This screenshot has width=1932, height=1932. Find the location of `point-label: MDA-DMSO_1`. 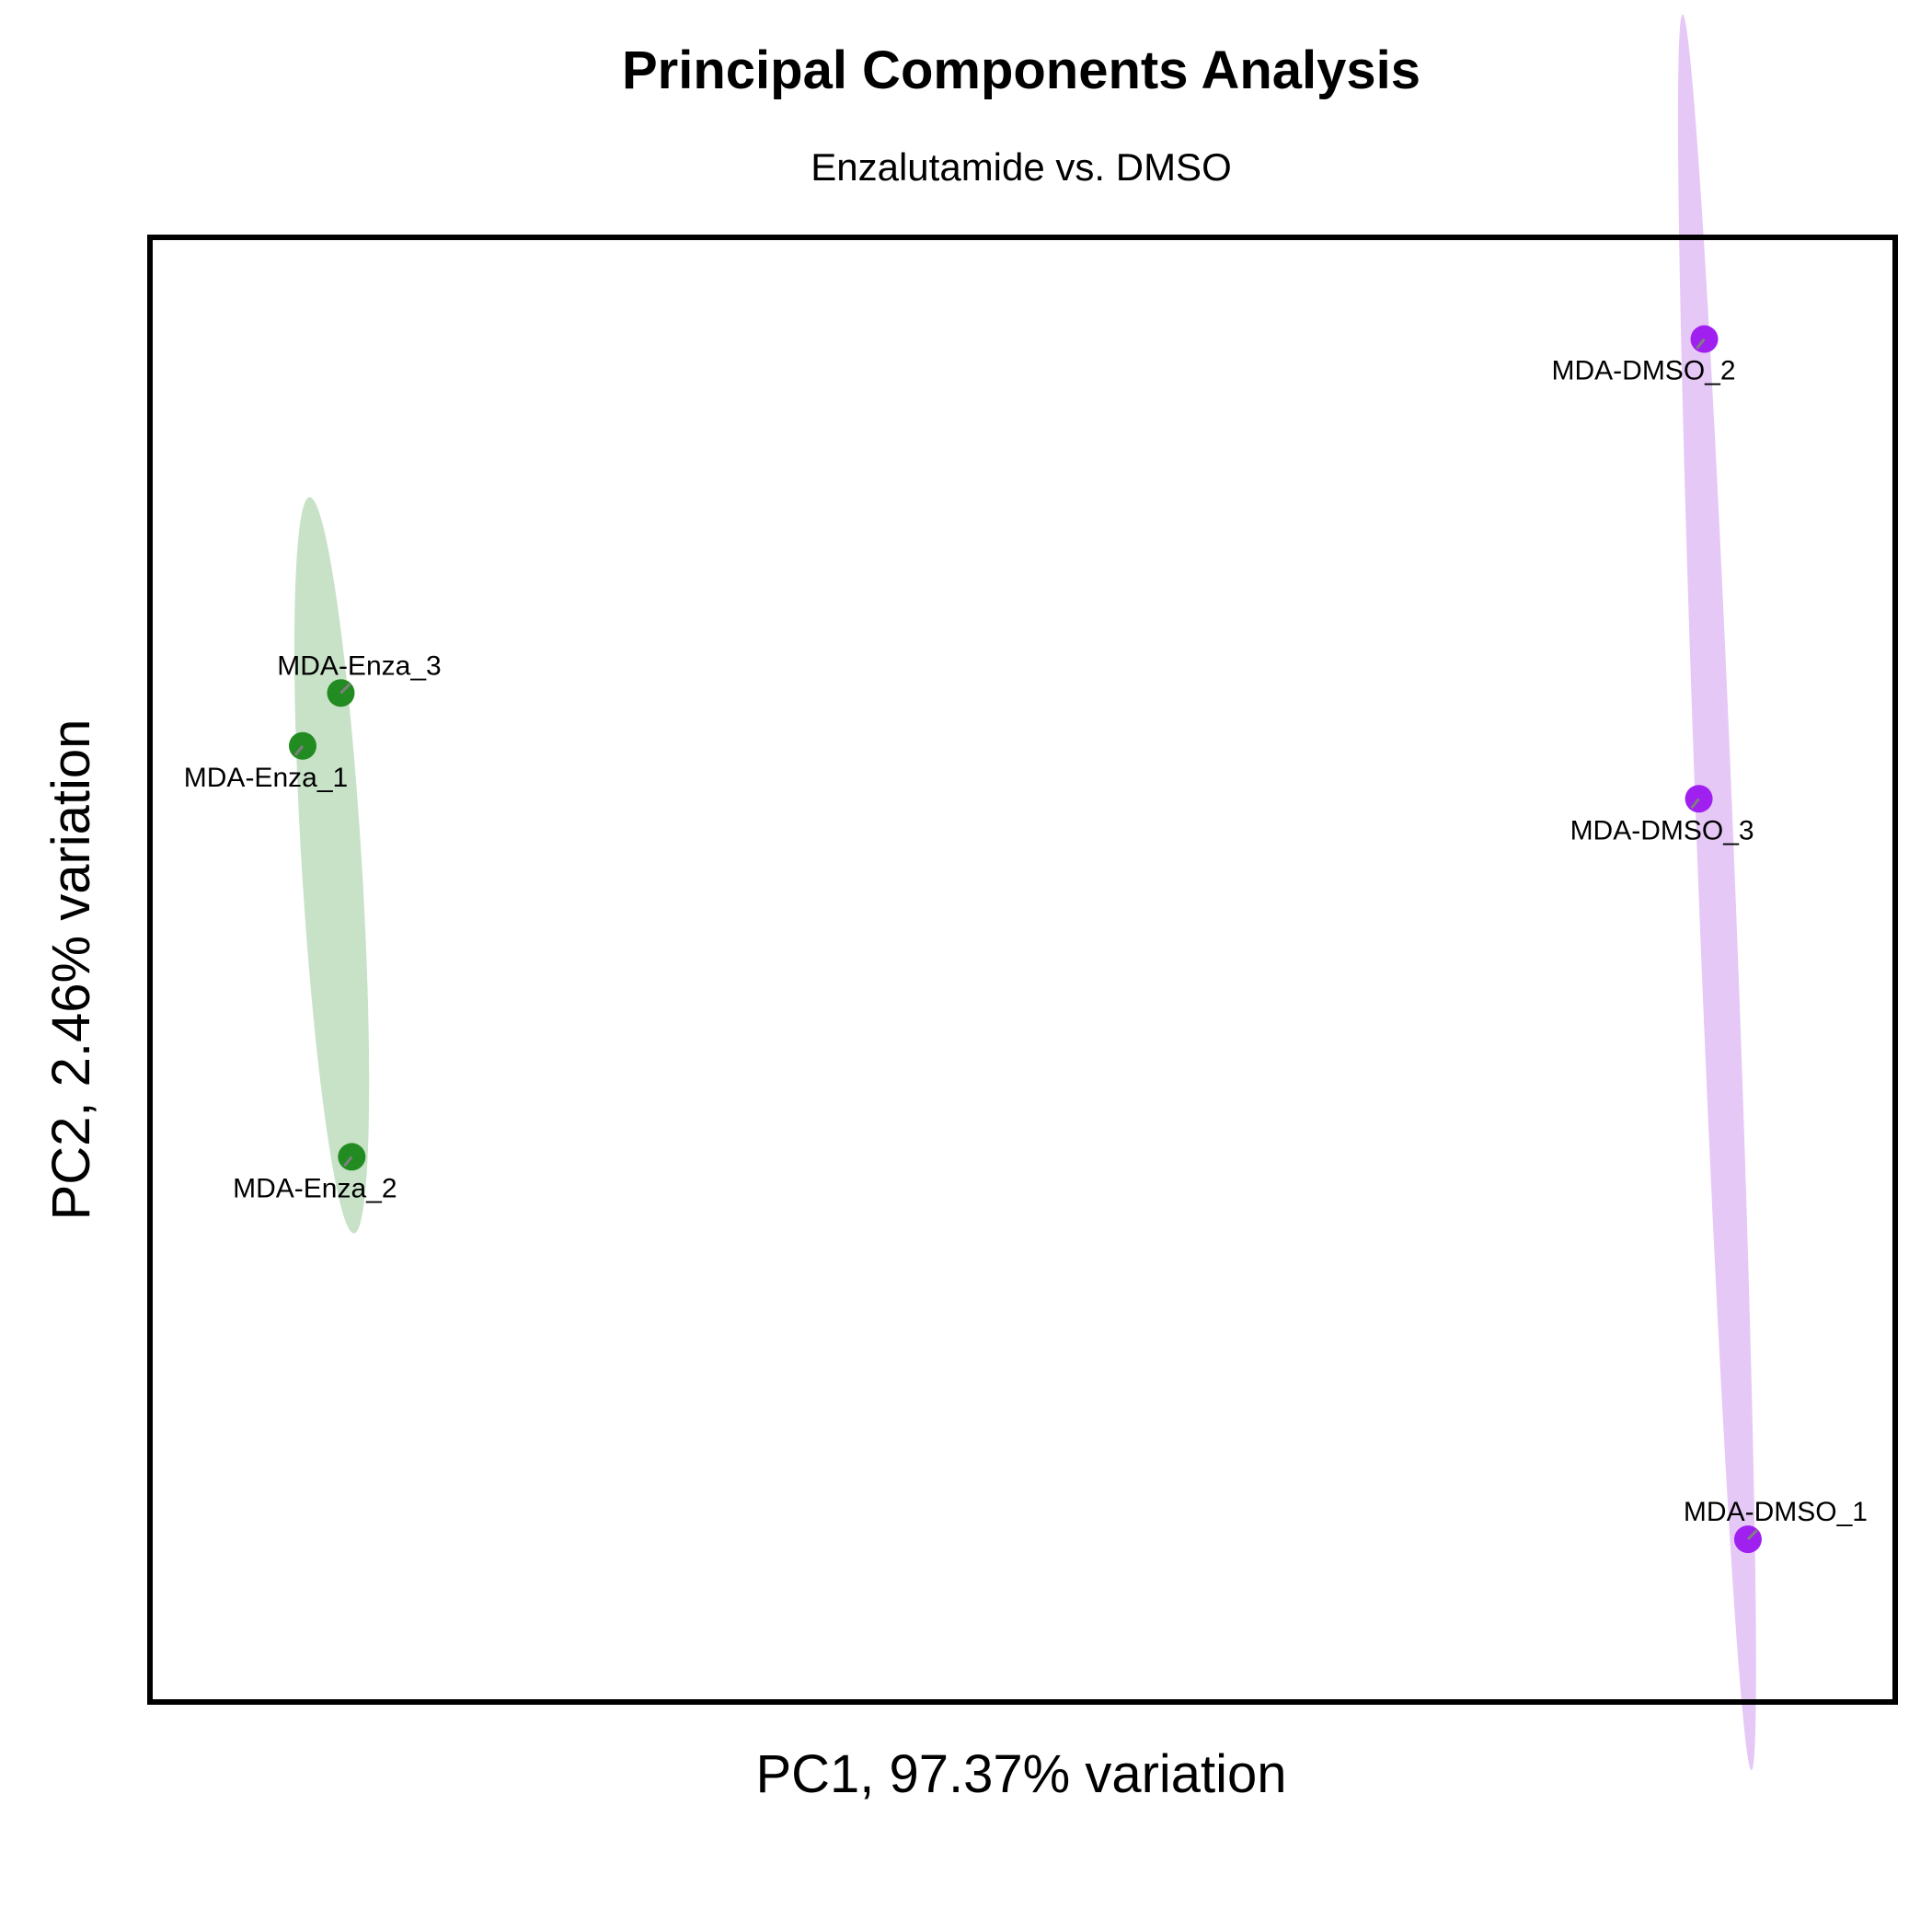

point-label: MDA-DMSO_1 is located at coordinates (1776, 1512).